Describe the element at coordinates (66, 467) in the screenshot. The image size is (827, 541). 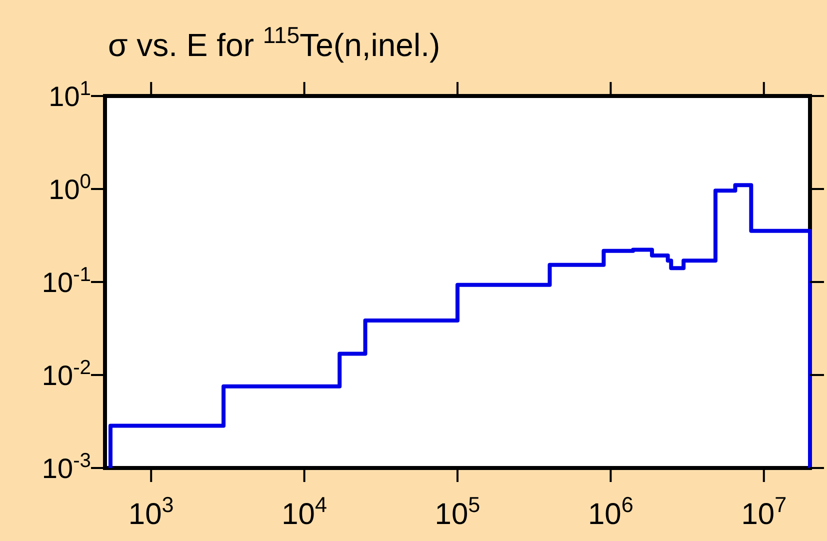
I see `y-tick-label: 10$^{-3}$` at that location.